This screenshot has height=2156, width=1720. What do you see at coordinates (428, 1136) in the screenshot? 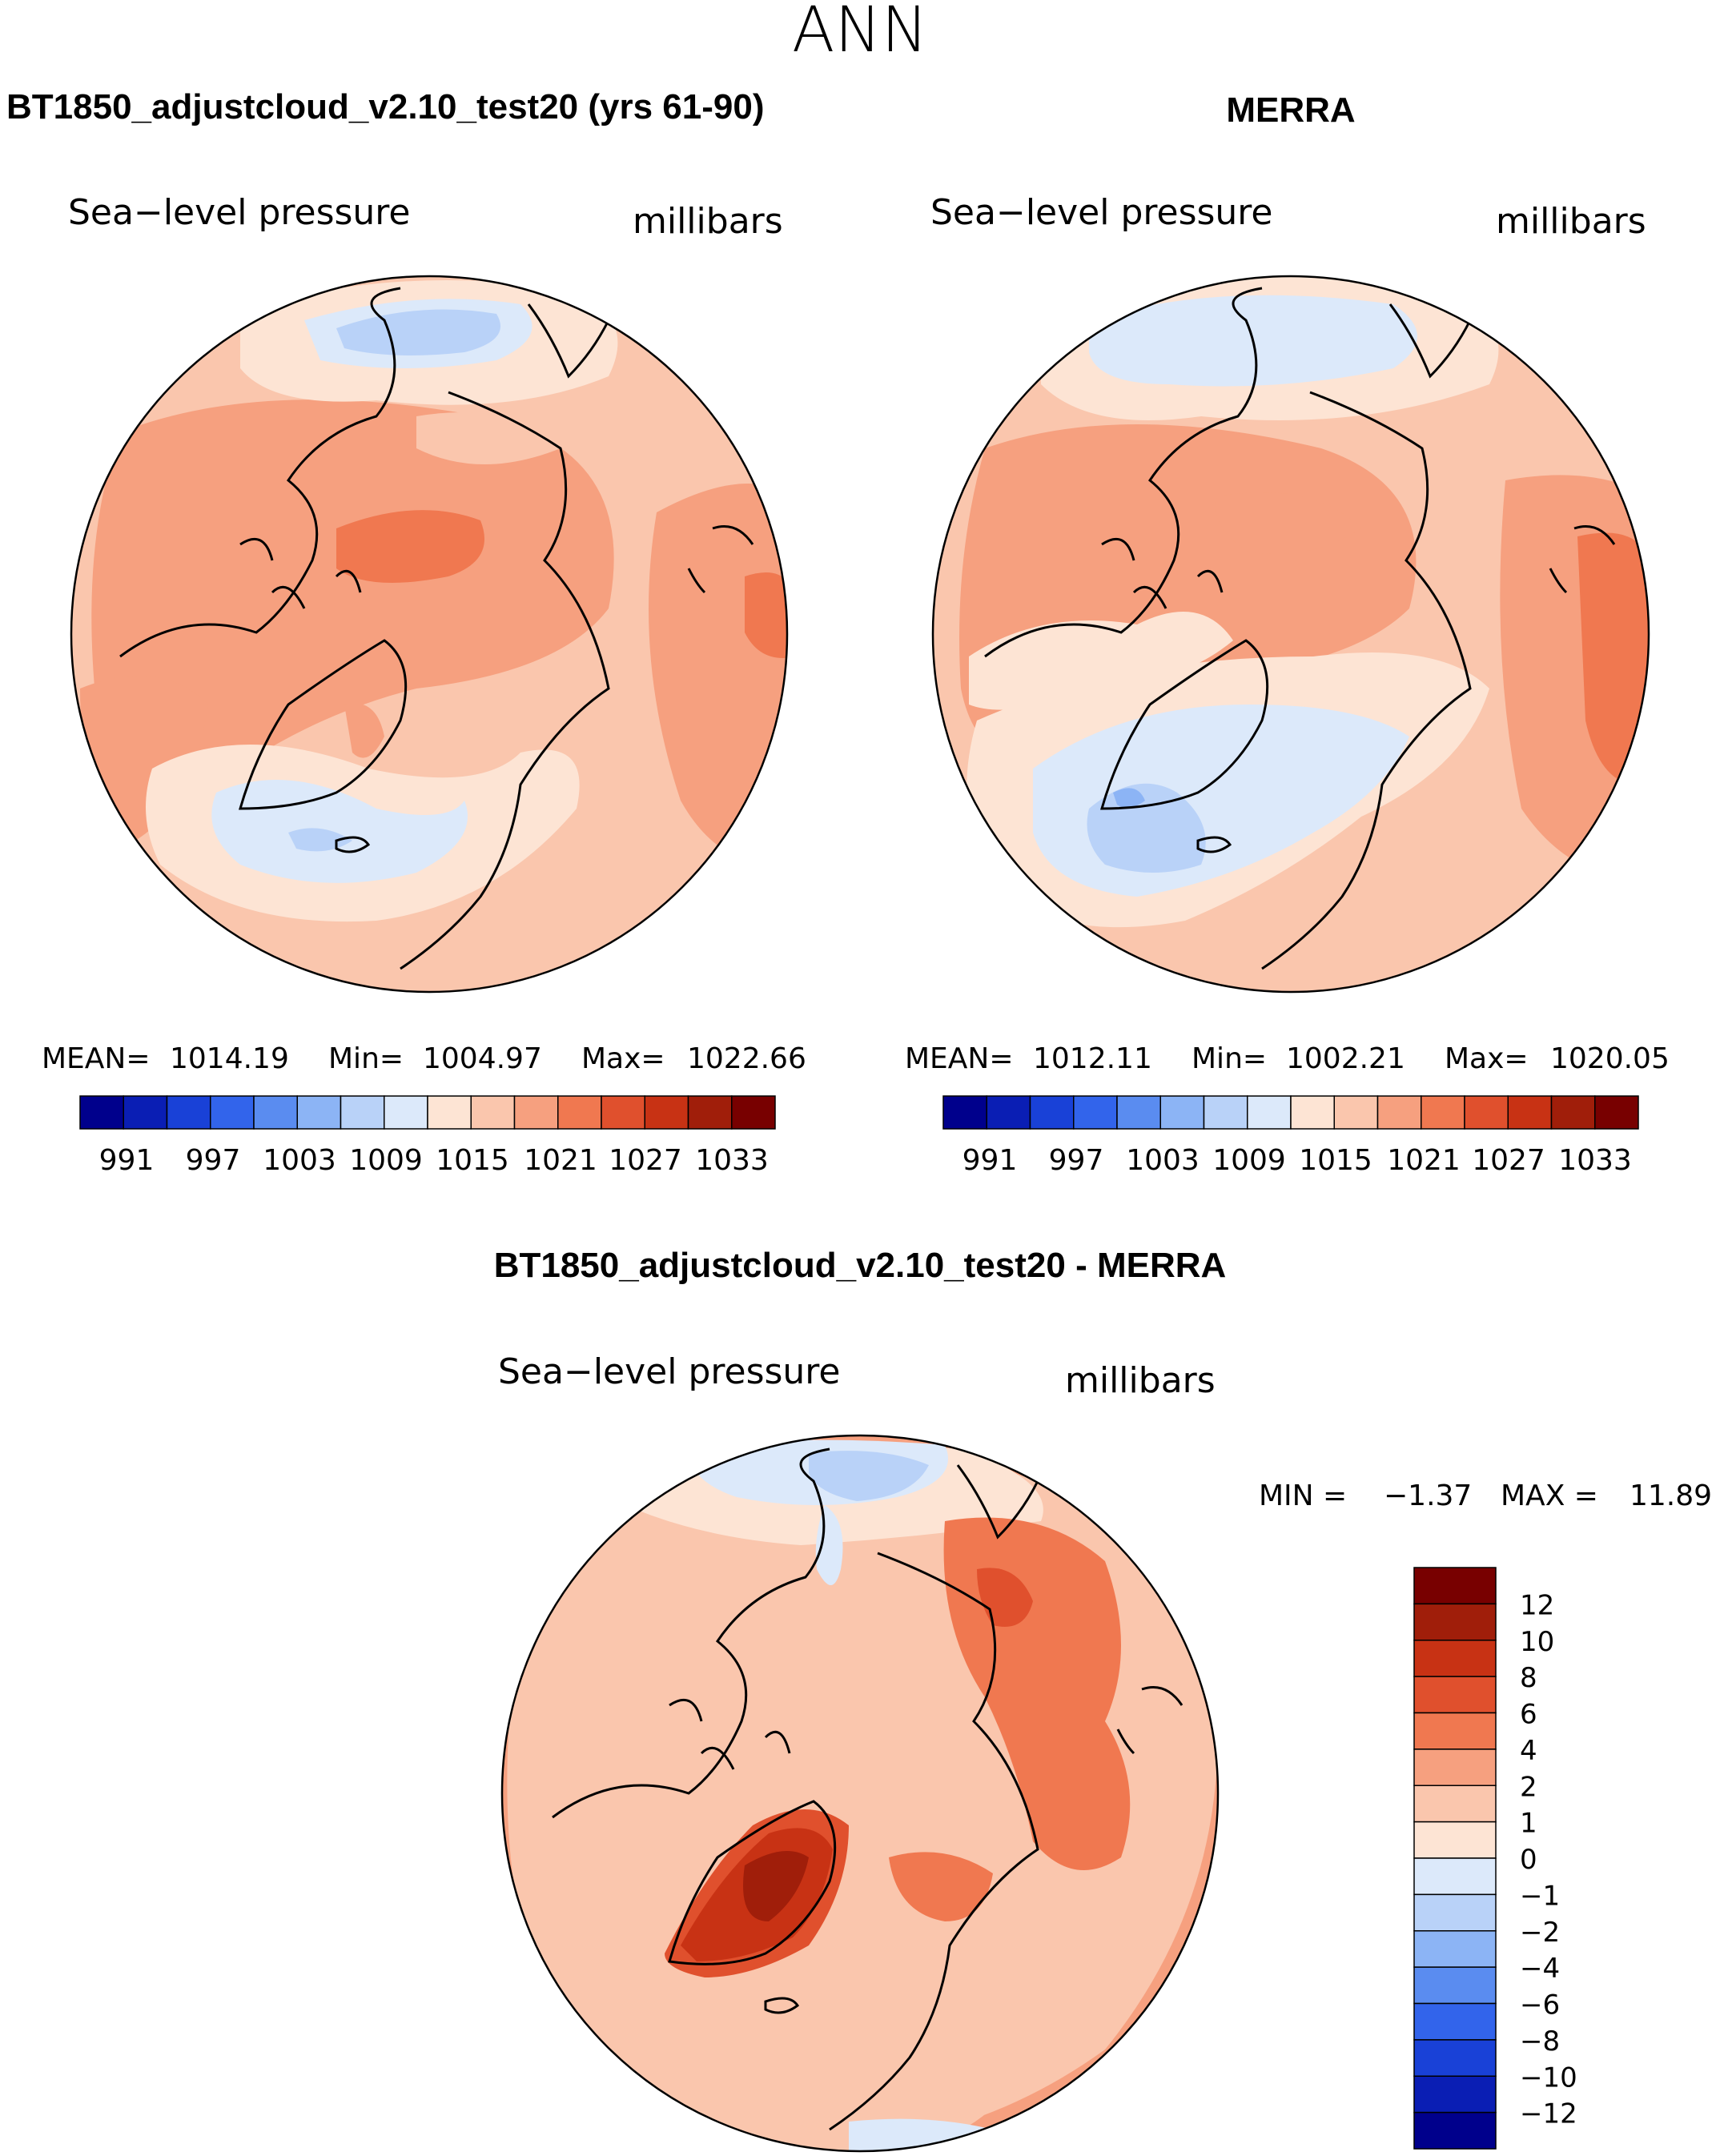
I see `panel-model-colorbar: 991 997 1003 1009 1015 1021 1027 1033` at bounding box center [428, 1136].